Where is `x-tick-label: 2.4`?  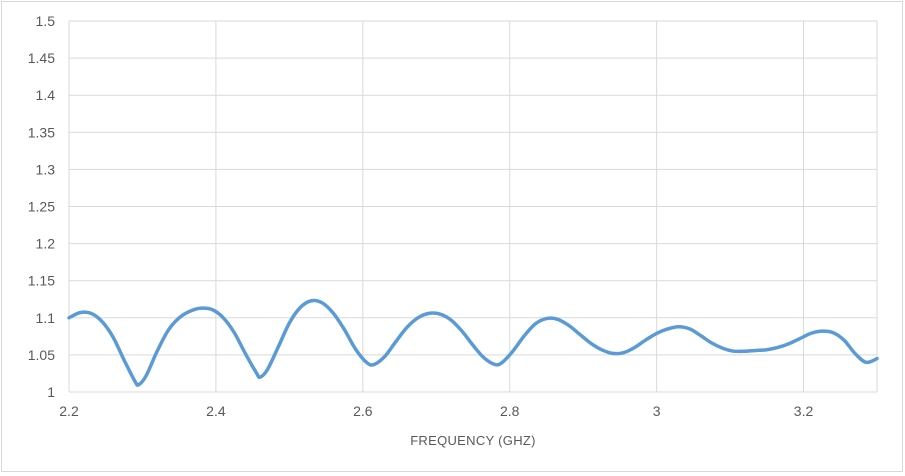
x-tick-label: 2.4 is located at coordinates (216, 411).